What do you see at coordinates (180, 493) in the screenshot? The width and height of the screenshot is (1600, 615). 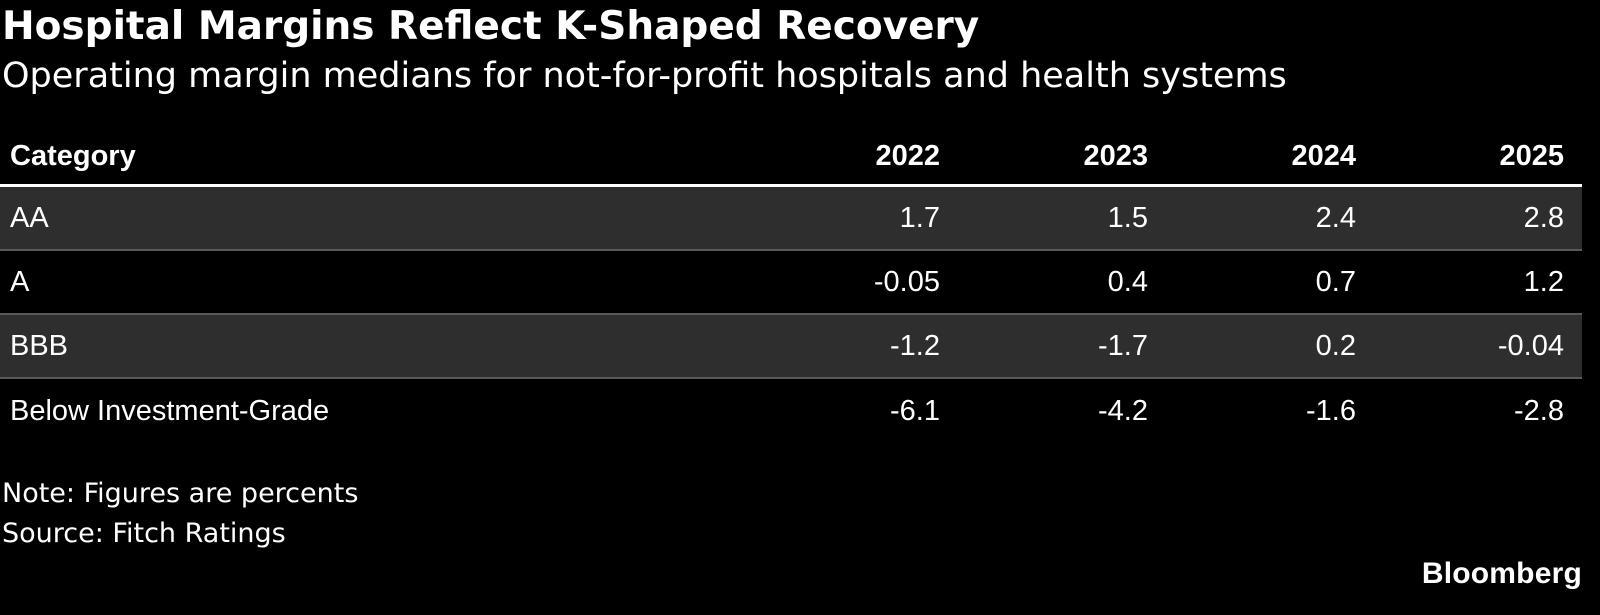 I see `note-text: Note: Figures are percents` at bounding box center [180, 493].